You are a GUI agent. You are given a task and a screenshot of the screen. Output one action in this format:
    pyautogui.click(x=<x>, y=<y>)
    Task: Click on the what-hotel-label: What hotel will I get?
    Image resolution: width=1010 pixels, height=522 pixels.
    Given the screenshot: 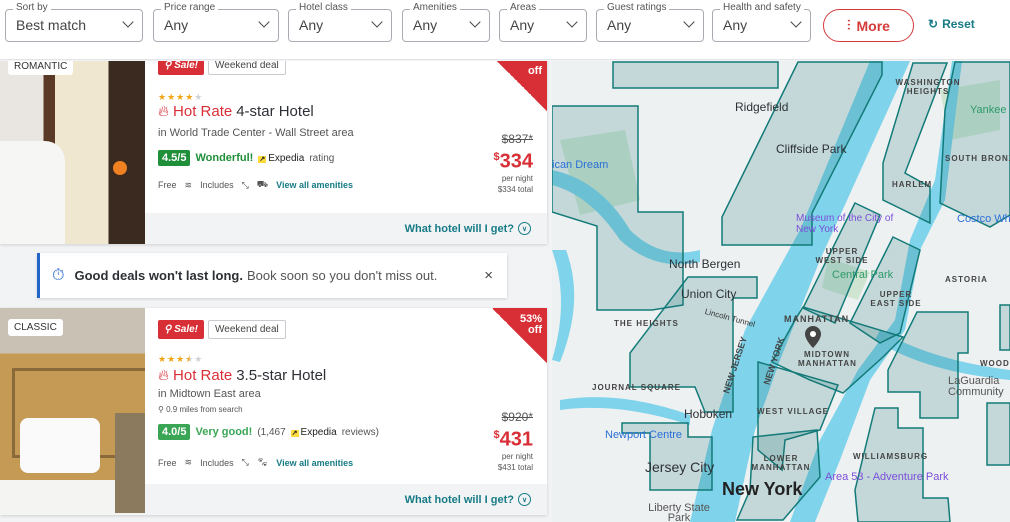 What is the action you would take?
    pyautogui.click(x=459, y=228)
    